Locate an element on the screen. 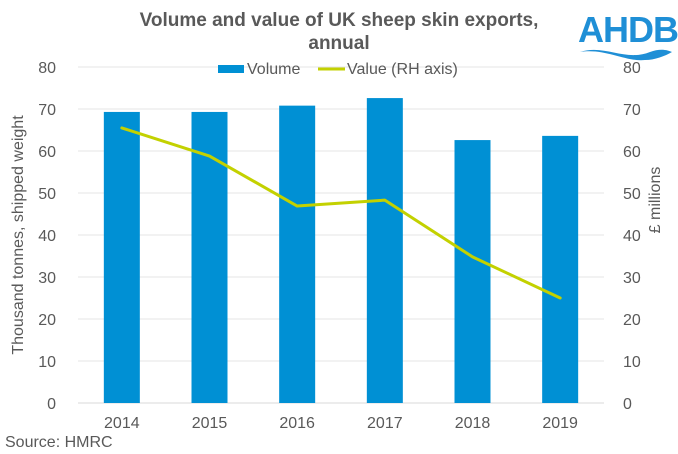 The height and width of the screenshot is (454, 678). left-tick-label: 10 is located at coordinates (47, 362).